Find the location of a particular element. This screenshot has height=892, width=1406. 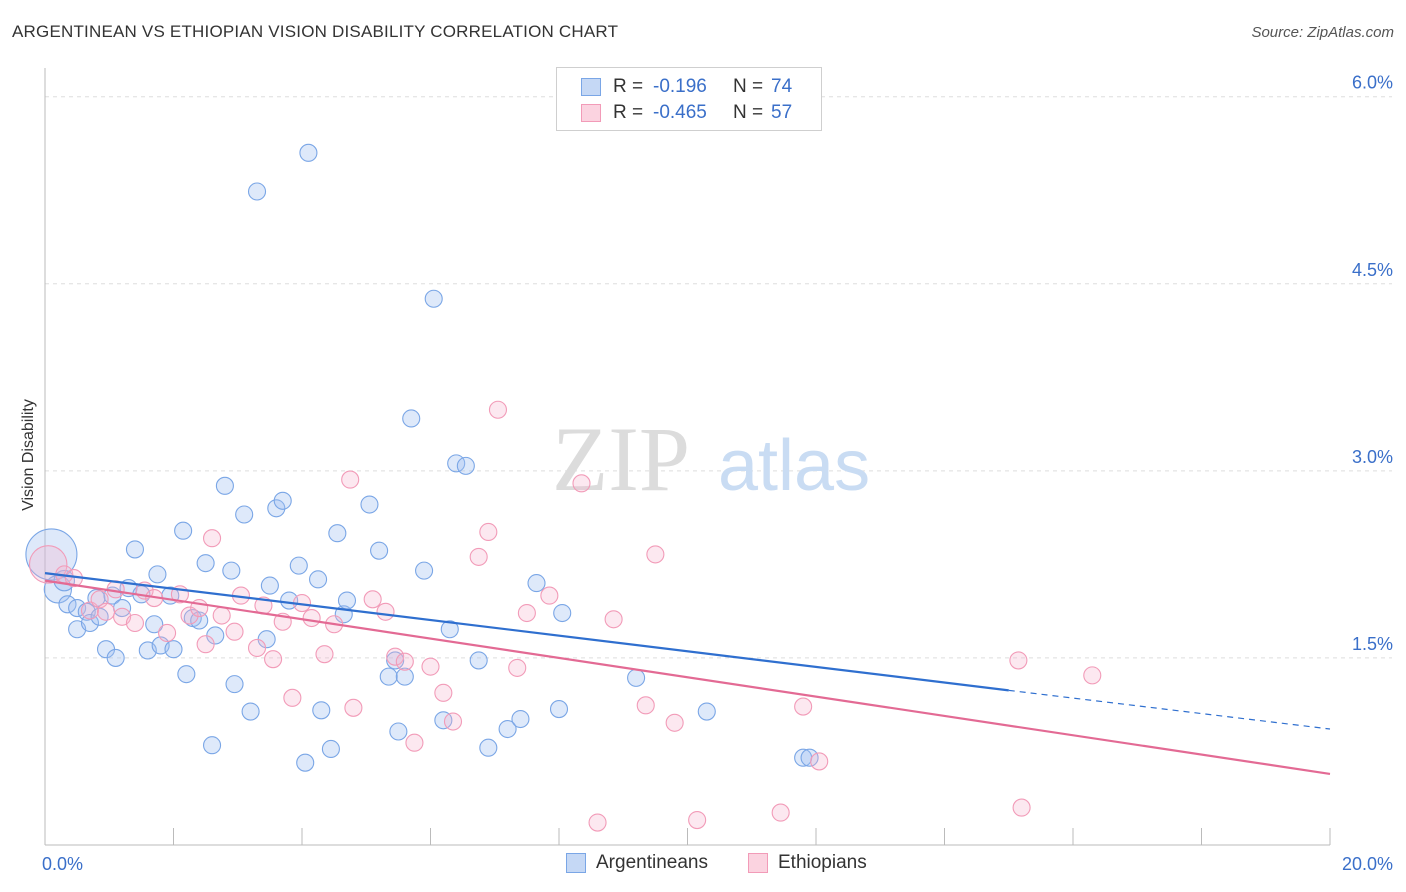

watermark: ZIP atlas is located at coordinates (711, 459).